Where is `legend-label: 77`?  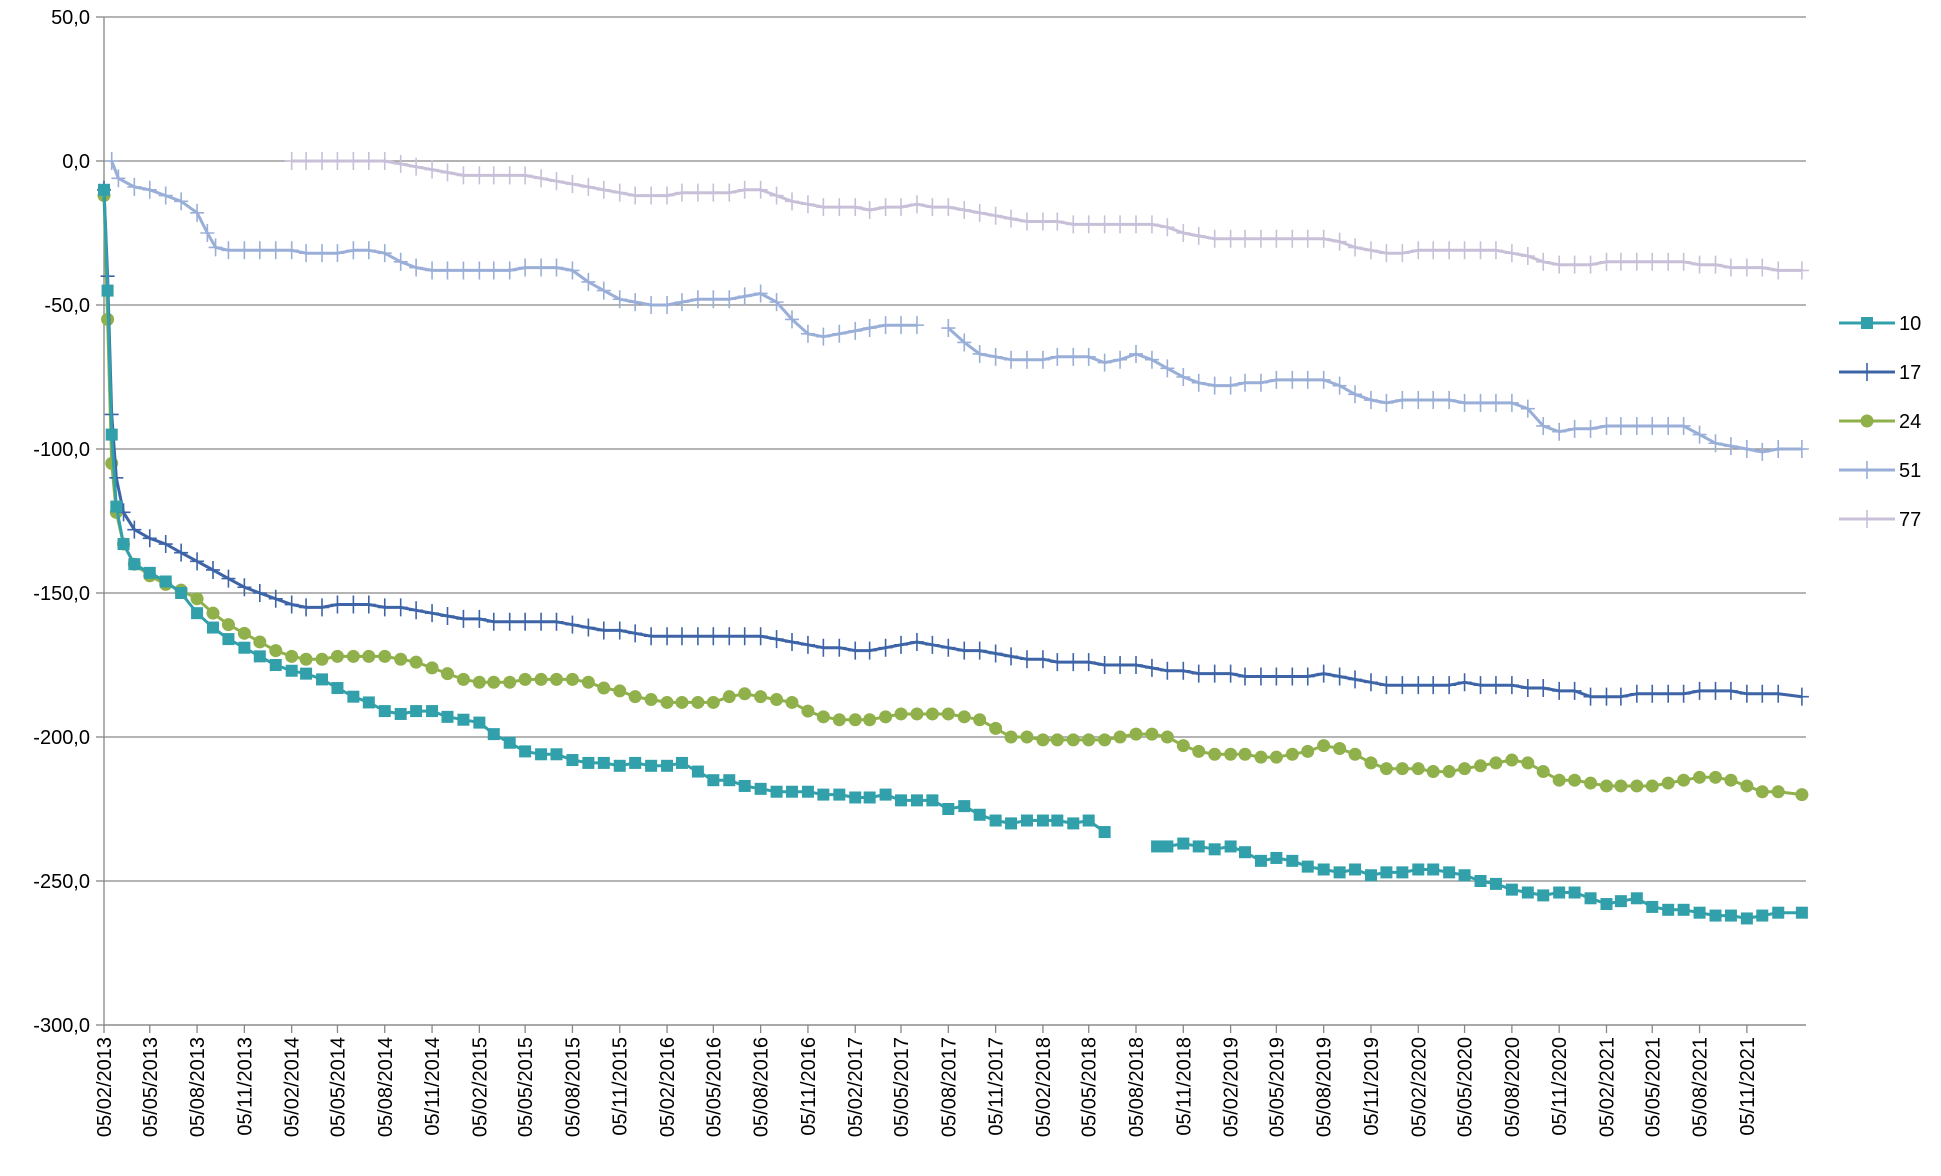
legend-label: 77 is located at coordinates (1910, 520).